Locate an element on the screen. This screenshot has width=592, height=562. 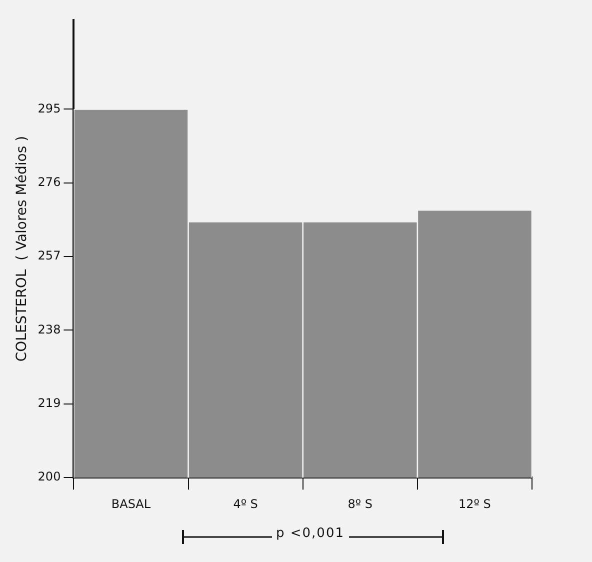
text: p <0,001 is located at coordinates (310, 533).